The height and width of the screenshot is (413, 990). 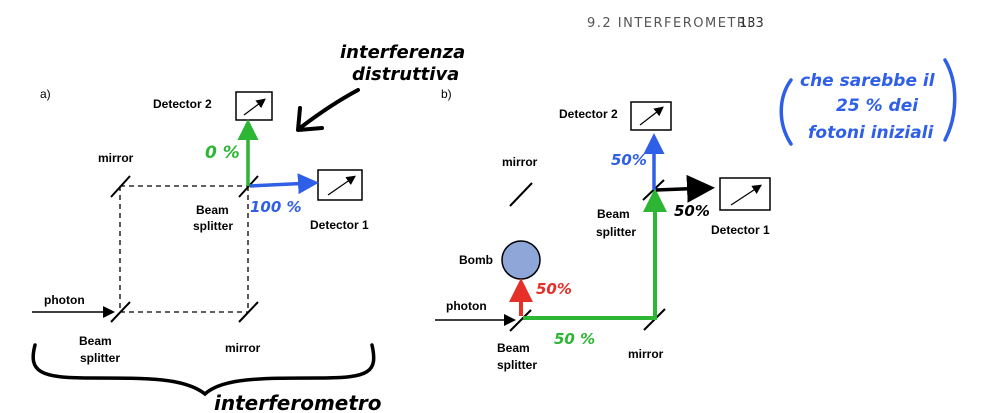 What do you see at coordinates (446, 94) in the screenshot?
I see `panel-b-tag: b)` at bounding box center [446, 94].